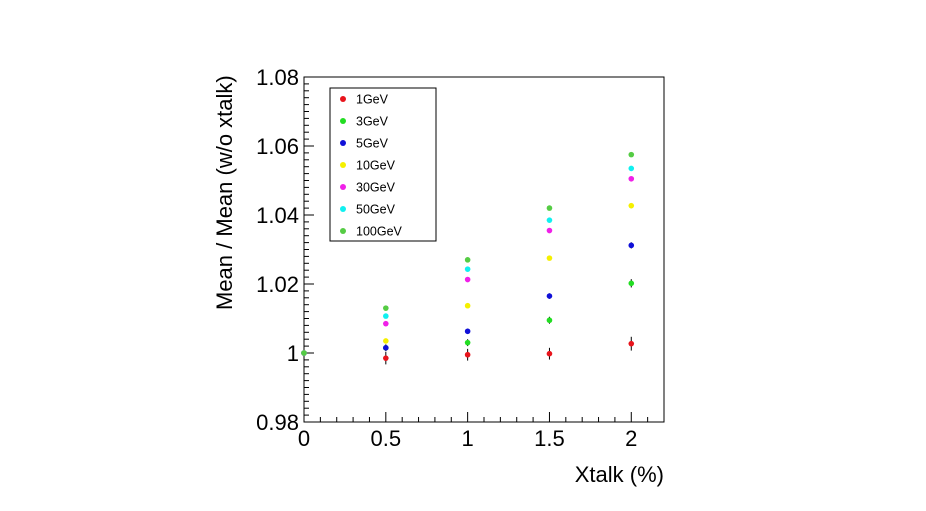 The width and height of the screenshot is (926, 511). Describe the element at coordinates (277, 422) in the screenshot. I see `y-tick-label: 0.98` at that location.